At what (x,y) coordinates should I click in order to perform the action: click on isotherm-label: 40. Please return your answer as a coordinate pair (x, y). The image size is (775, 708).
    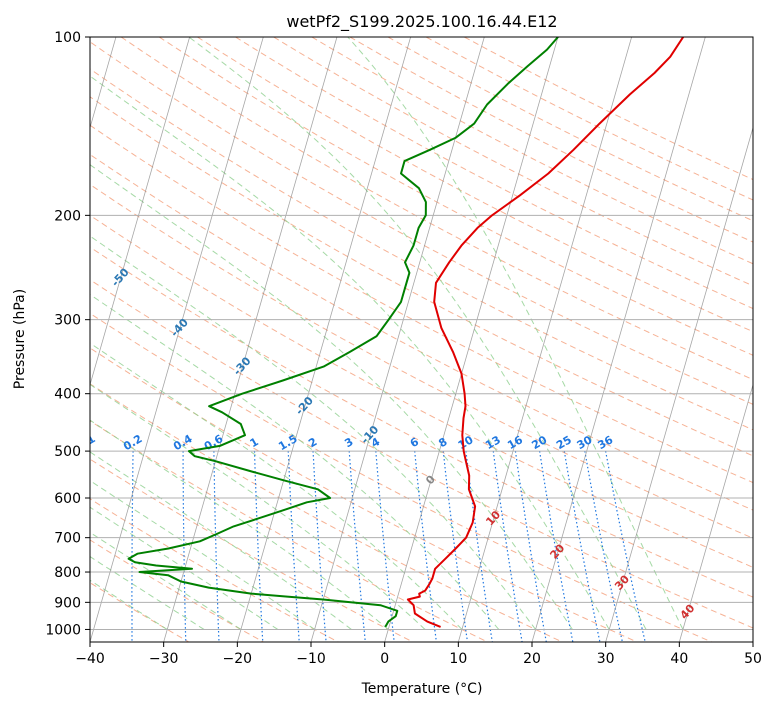
    Looking at the image, I should click on (688, 612).